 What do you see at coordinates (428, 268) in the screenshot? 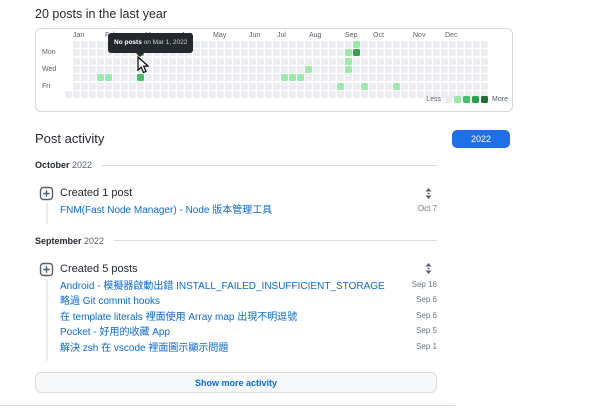
I see `collapse-expand-icon` at bounding box center [428, 268].